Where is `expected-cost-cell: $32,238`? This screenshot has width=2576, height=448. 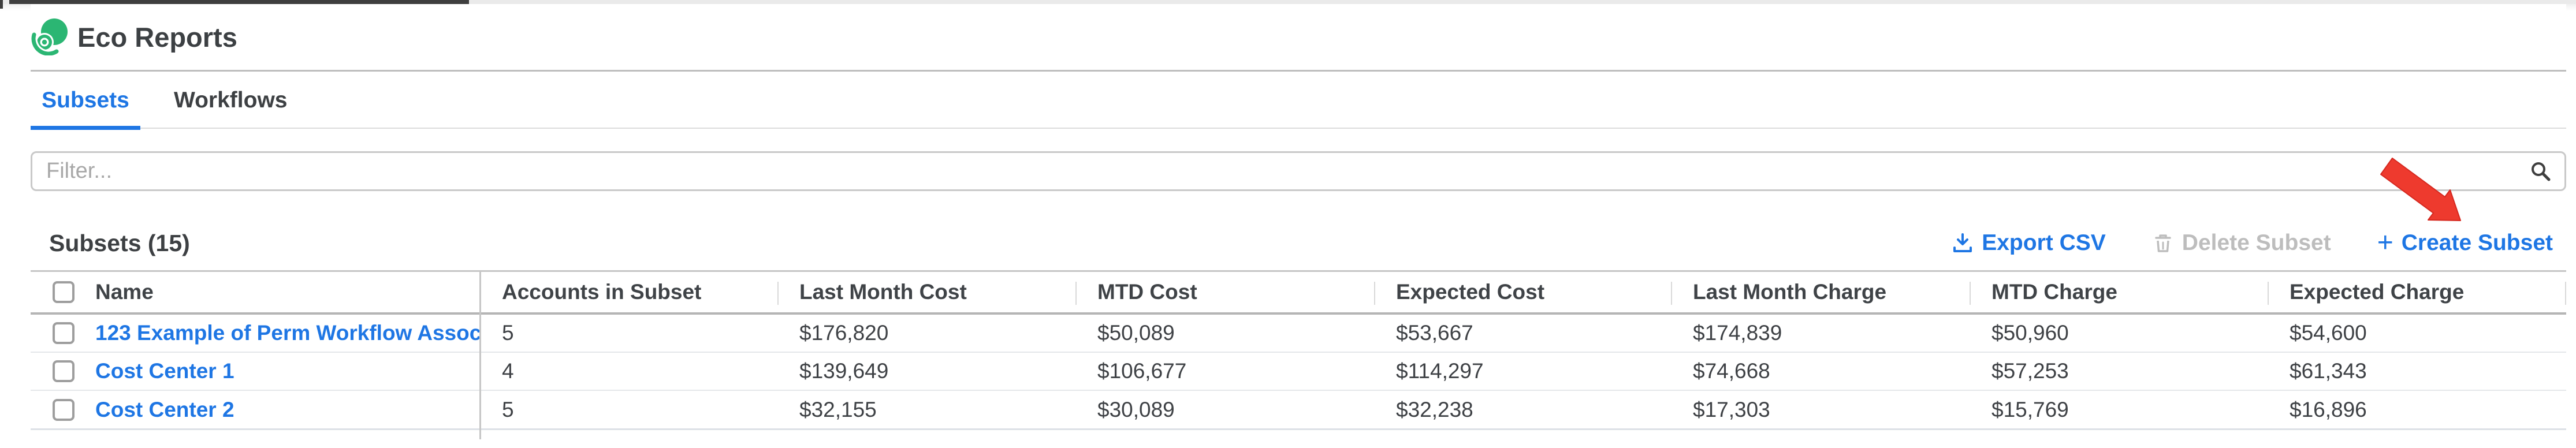 expected-cost-cell: $32,238 is located at coordinates (1434, 409).